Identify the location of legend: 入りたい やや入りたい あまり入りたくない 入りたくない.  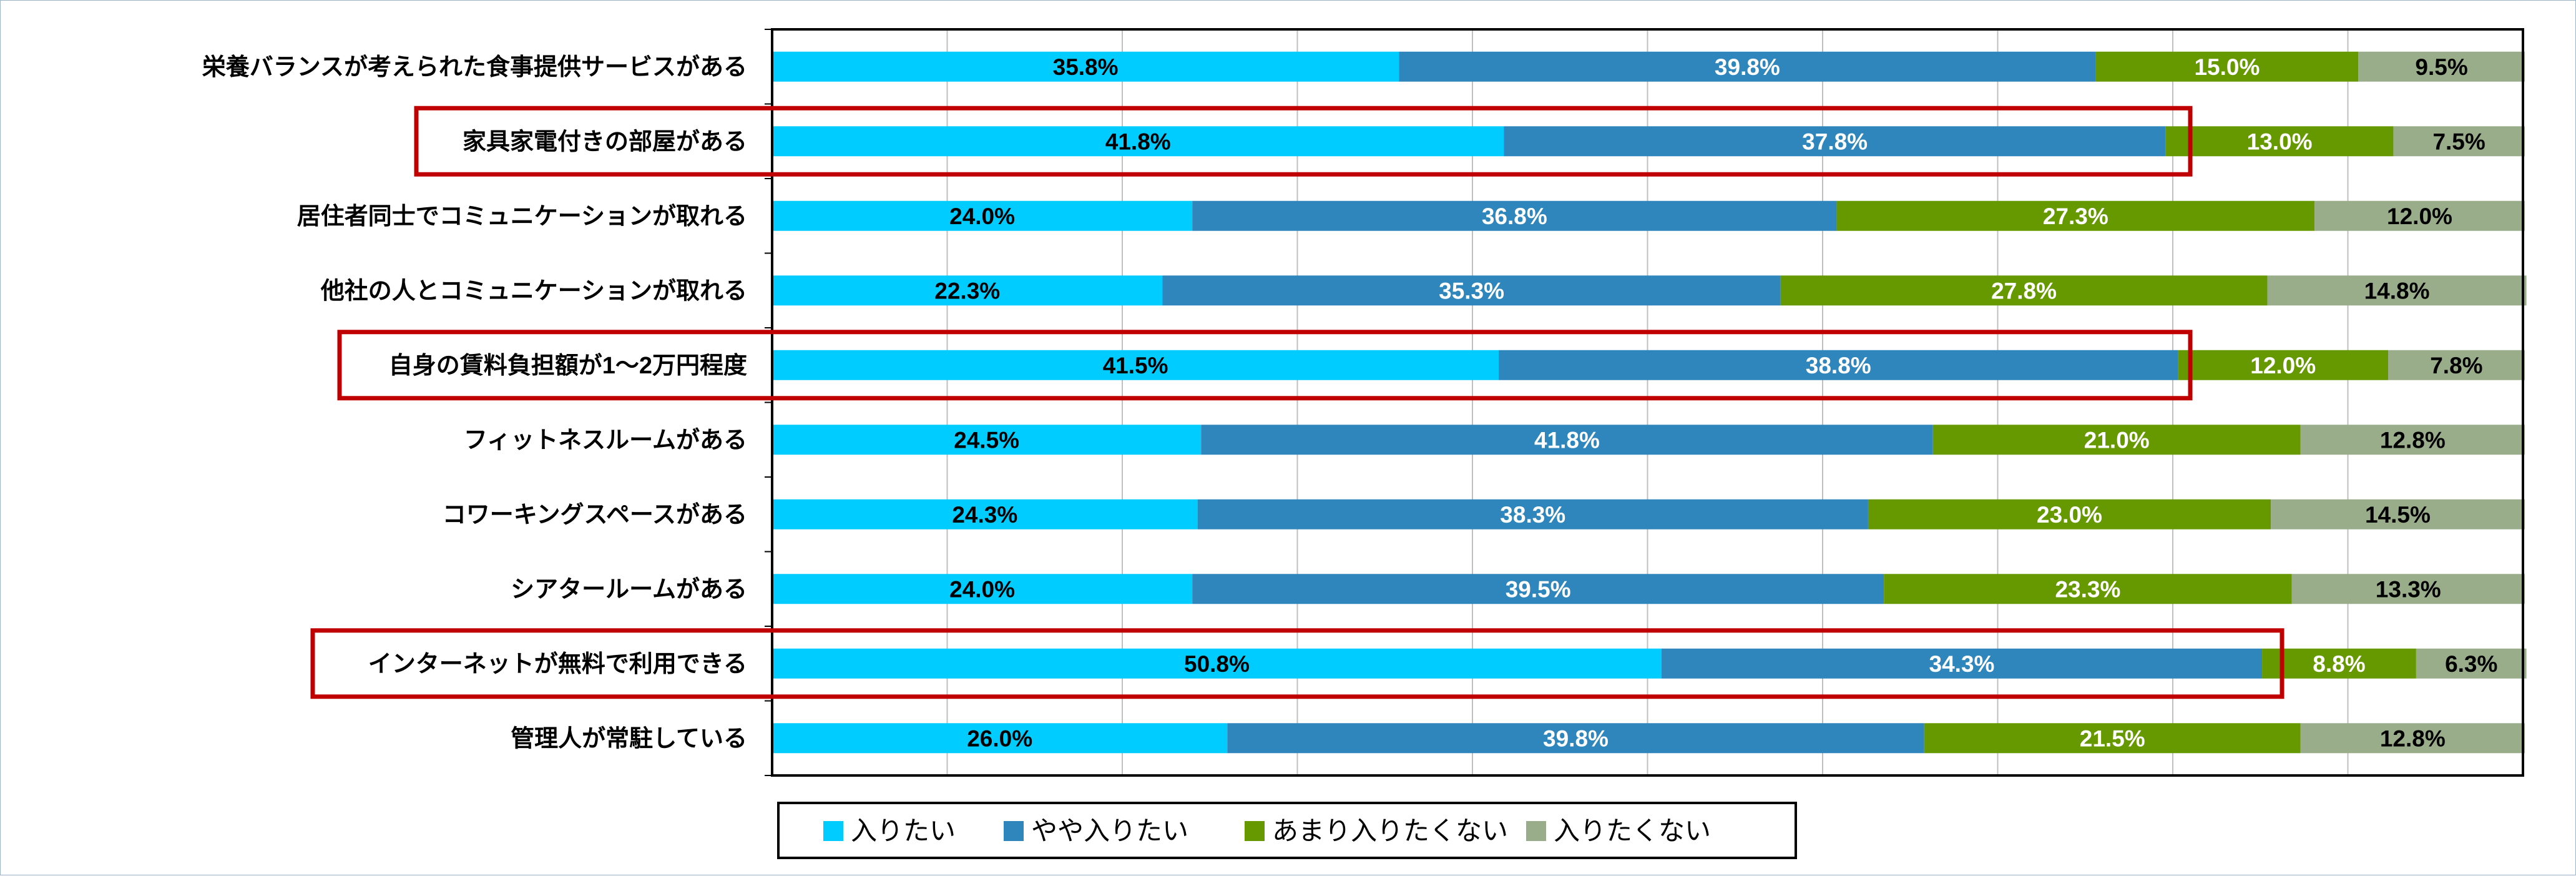
(1287, 830).